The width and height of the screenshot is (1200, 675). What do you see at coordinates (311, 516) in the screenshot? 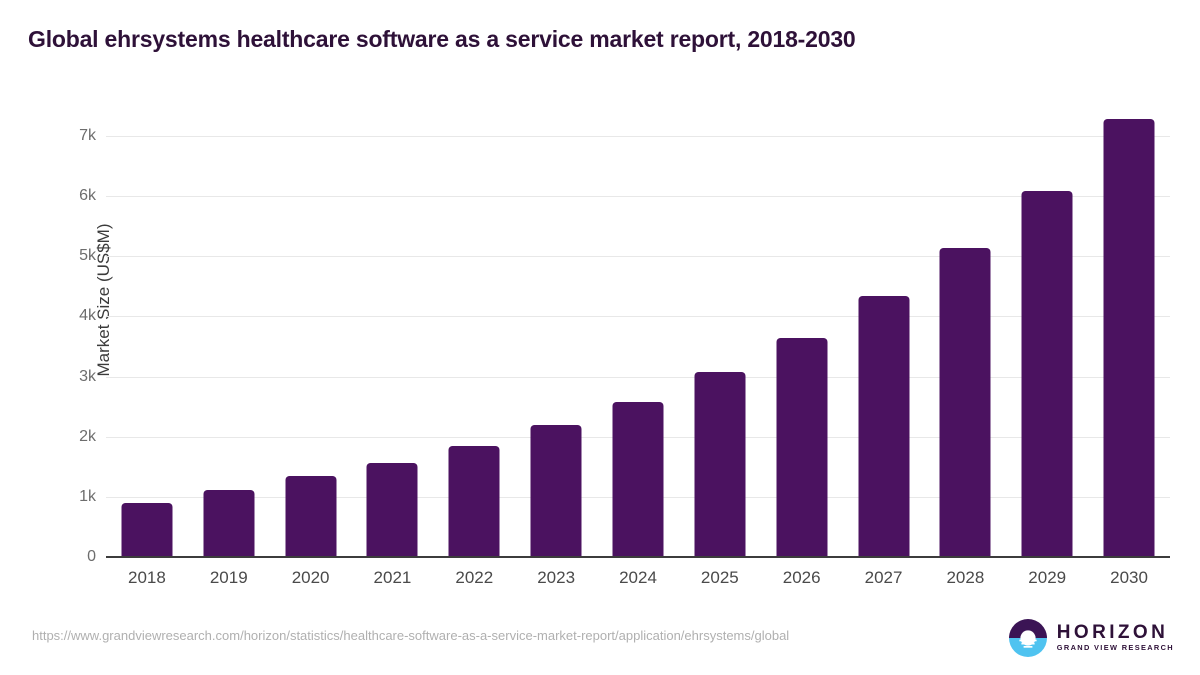
I see `bar-2020` at bounding box center [311, 516].